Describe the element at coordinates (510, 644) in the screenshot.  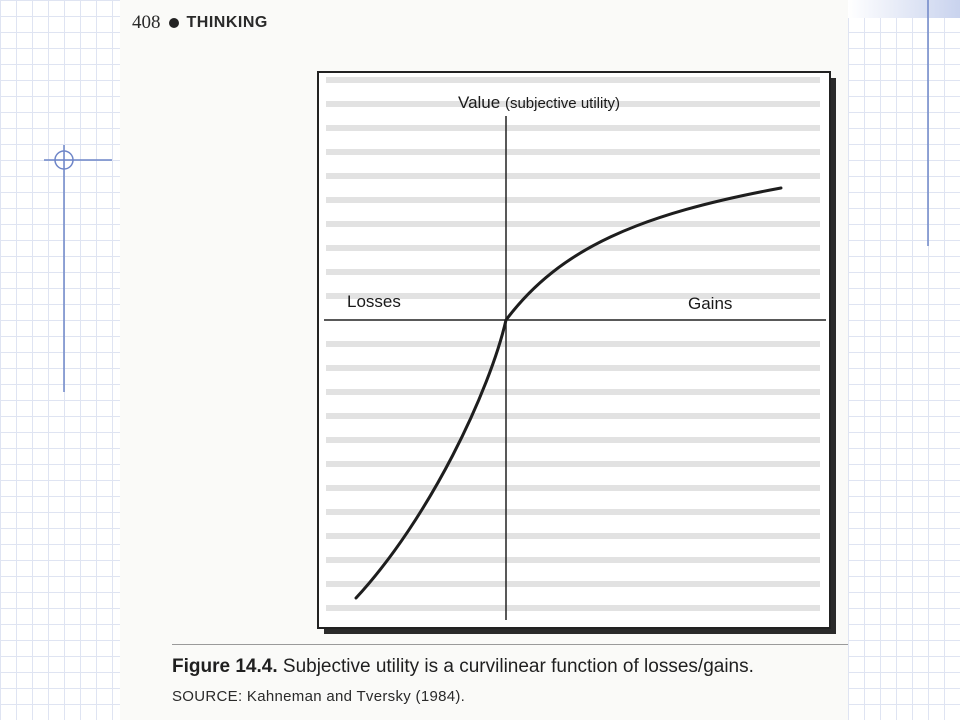
I see `caption-rule` at that location.